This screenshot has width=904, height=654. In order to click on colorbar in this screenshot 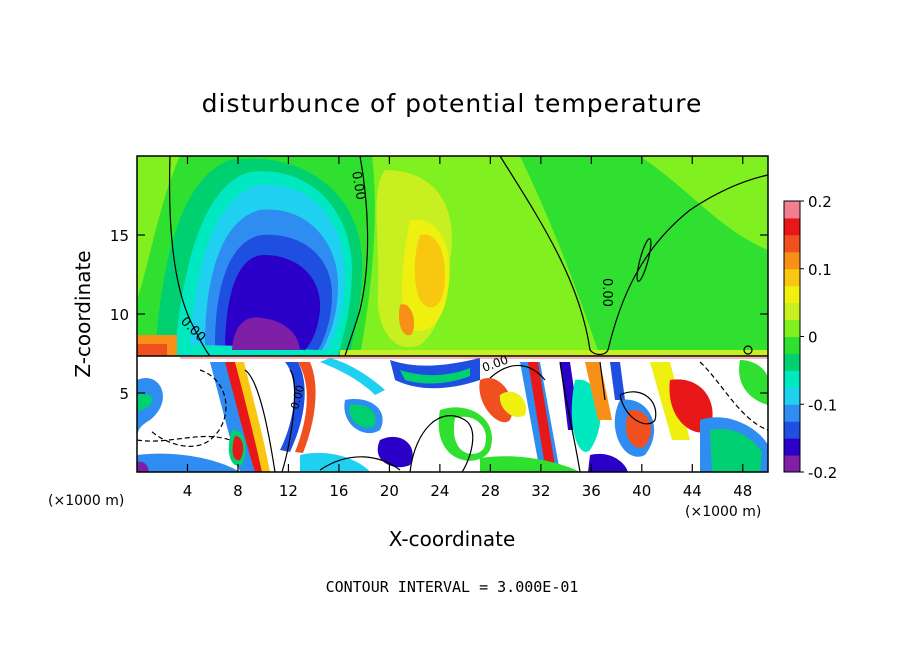, I will do `click(792, 337)`.